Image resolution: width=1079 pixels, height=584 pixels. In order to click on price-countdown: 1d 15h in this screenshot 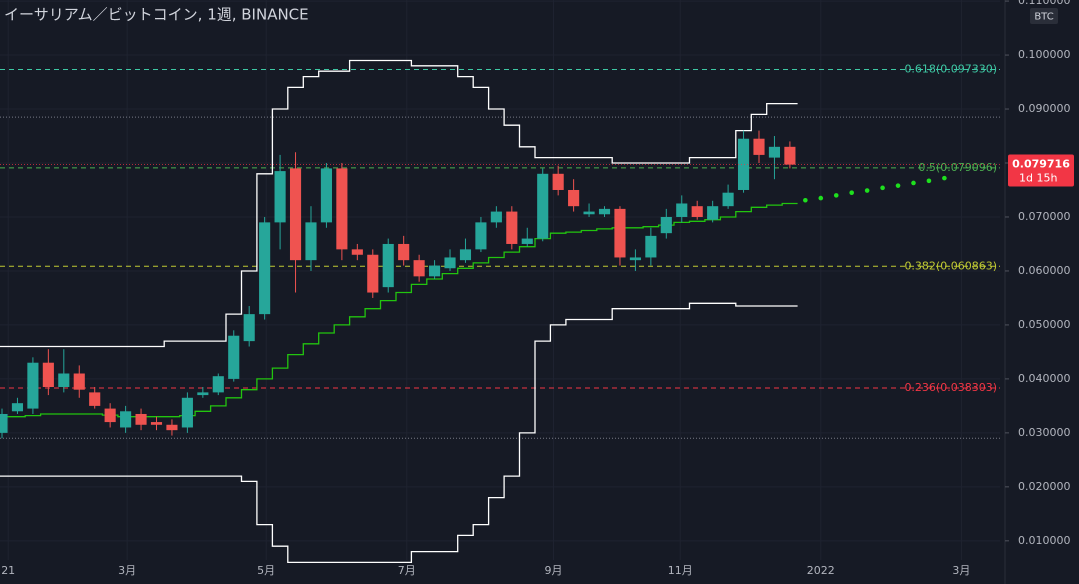, I will do `click(1038, 178)`.